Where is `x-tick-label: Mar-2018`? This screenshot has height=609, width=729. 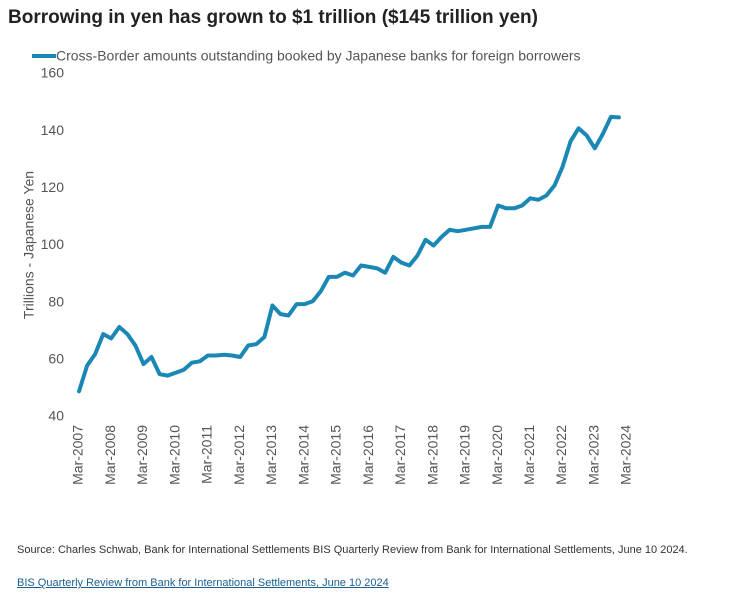
x-tick-label: Mar-2018 is located at coordinates (432, 455).